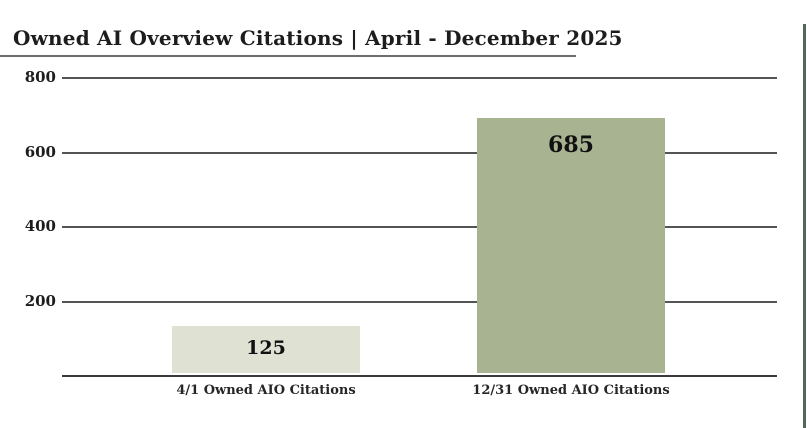 This screenshot has height=428, width=807. What do you see at coordinates (40, 151) in the screenshot?
I see `y-tick-label: 600` at bounding box center [40, 151].